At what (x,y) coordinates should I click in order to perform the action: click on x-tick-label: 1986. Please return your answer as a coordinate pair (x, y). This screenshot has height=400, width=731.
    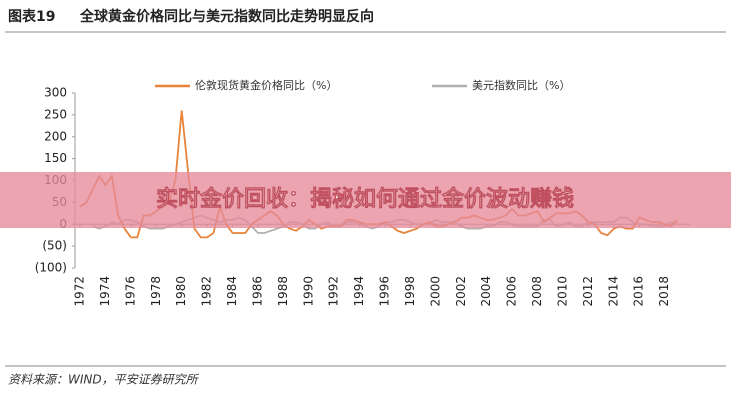
    Looking at the image, I should click on (257, 291).